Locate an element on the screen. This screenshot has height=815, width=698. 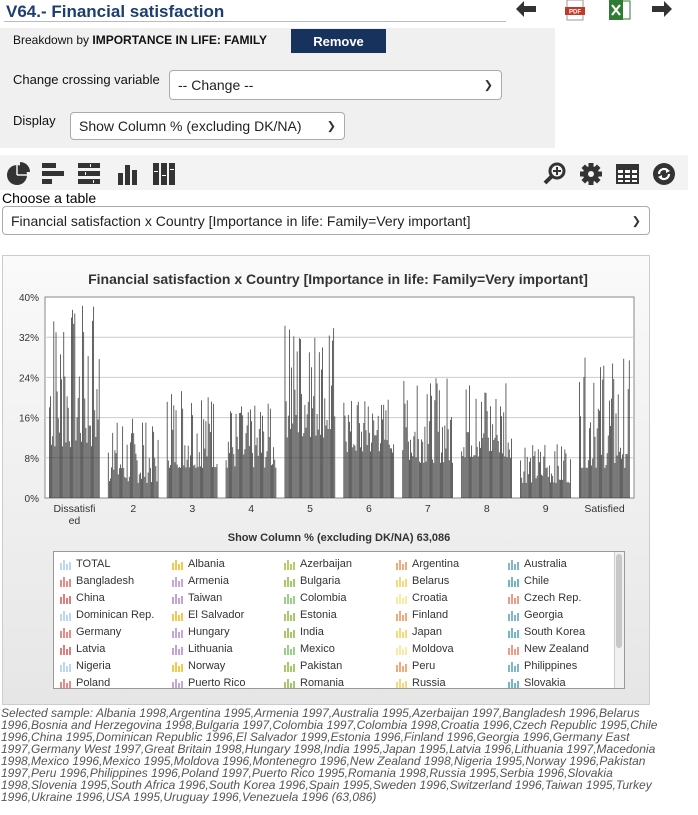
legend-item: Japan is located at coordinates (419, 632).